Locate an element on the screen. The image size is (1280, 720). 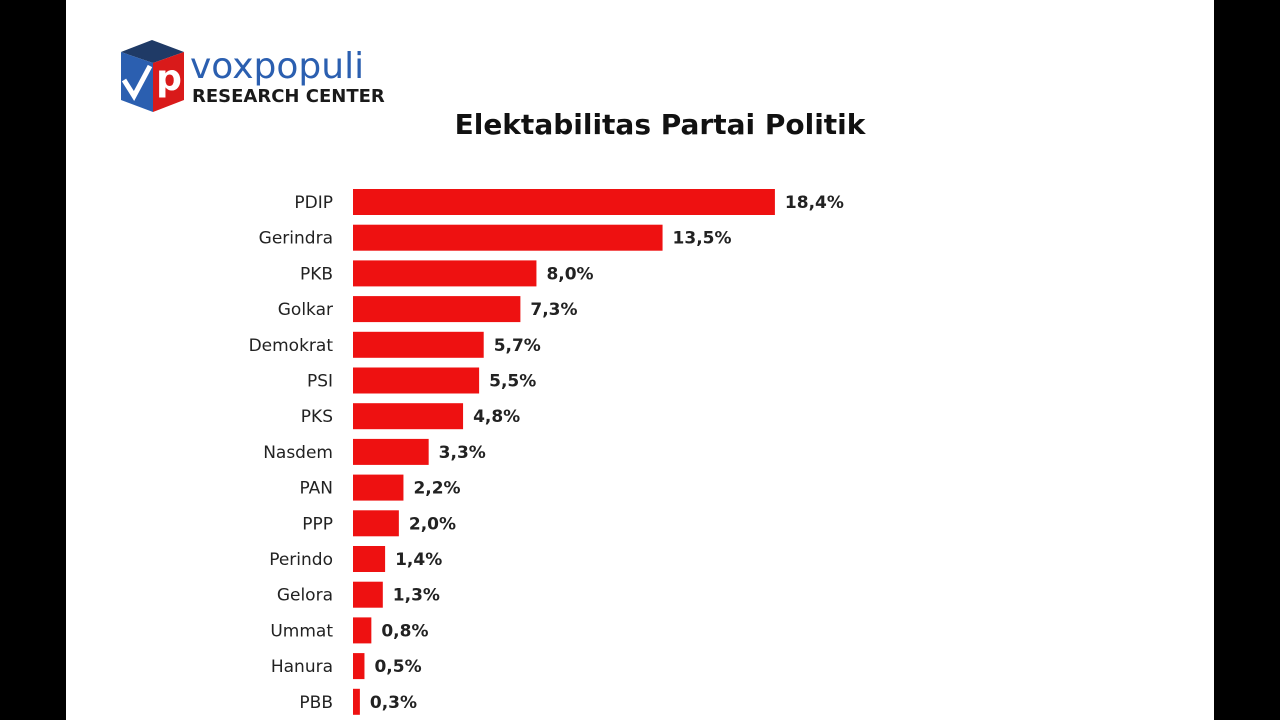
logo-brand: voxpopuli is located at coordinates (277, 66).